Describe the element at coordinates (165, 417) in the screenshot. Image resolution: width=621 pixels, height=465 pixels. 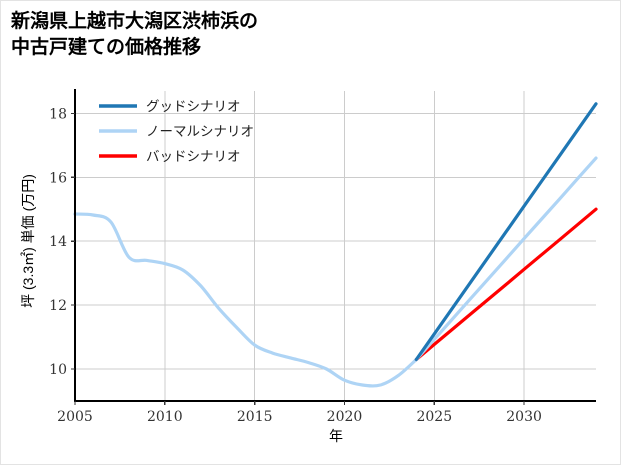
I see `x-tick-label-2010: 2010` at that location.